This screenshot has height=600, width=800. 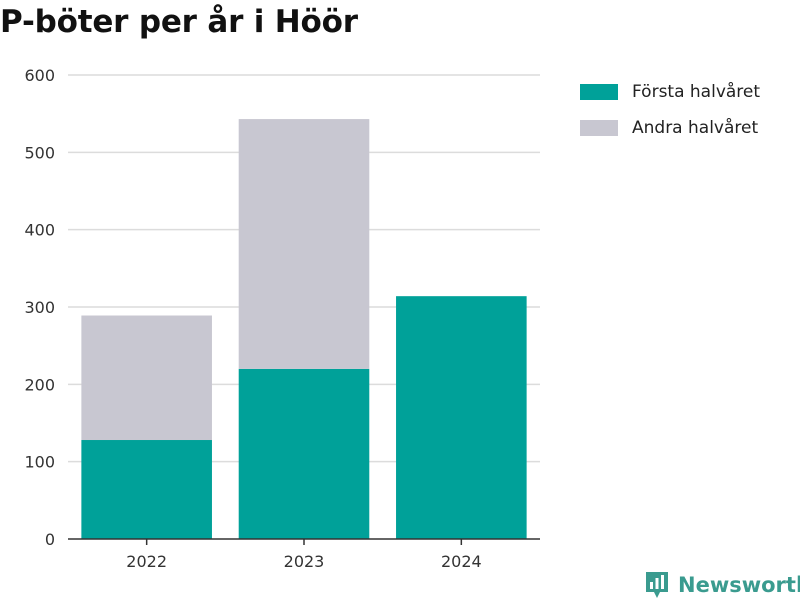 I want to click on y-tick-label: 500, so click(x=39, y=152).